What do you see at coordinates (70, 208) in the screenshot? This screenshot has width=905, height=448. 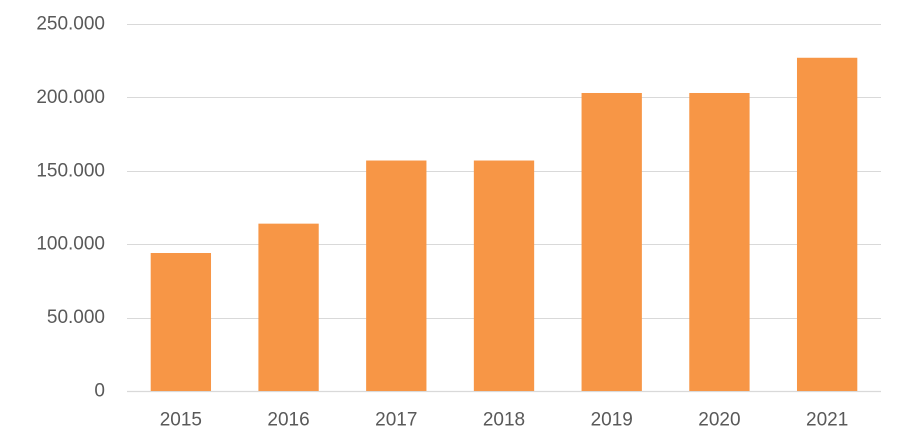 I see `y-axis-tick-labels: 0 50.000 100.000 150.000 200.000 250.000` at bounding box center [70, 208].